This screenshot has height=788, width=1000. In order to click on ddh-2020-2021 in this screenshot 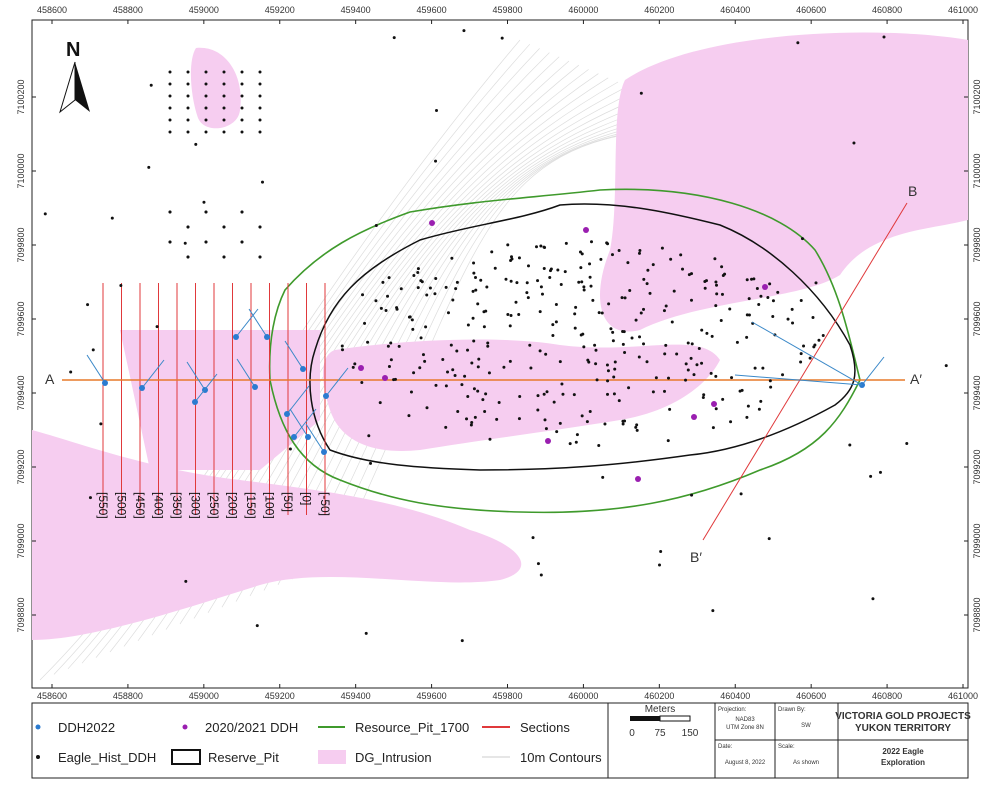, I will do `click(694, 417)`.